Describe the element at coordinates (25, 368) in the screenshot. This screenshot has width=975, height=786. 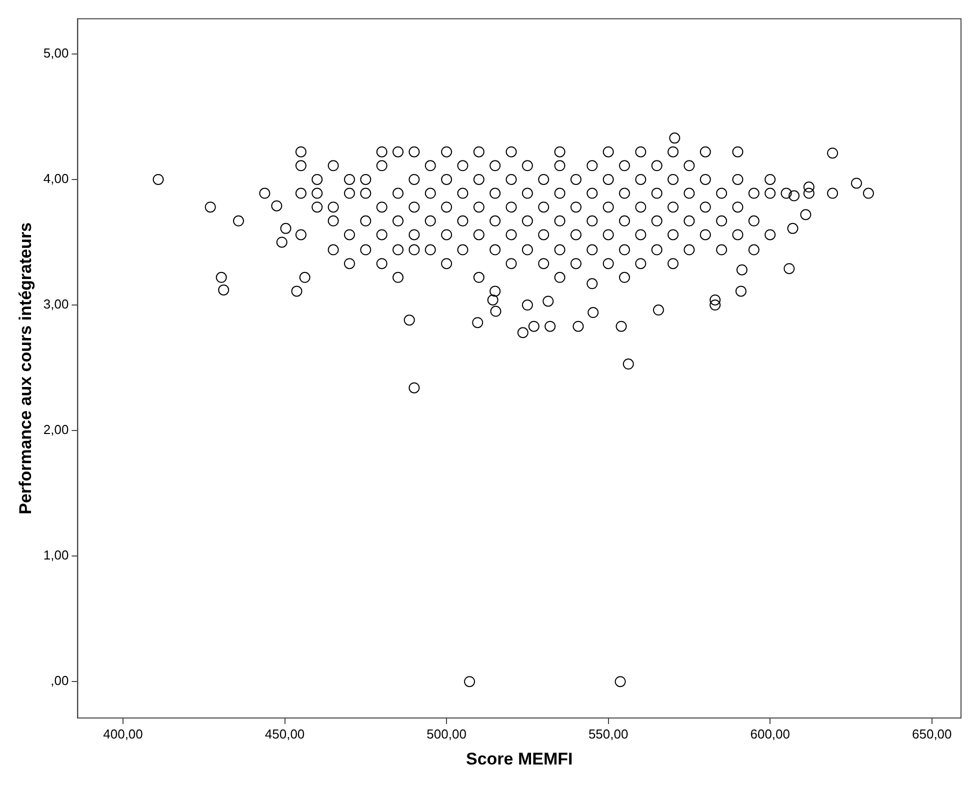
I see `y-axis-title: Performance aux cours intégrateurs` at that location.